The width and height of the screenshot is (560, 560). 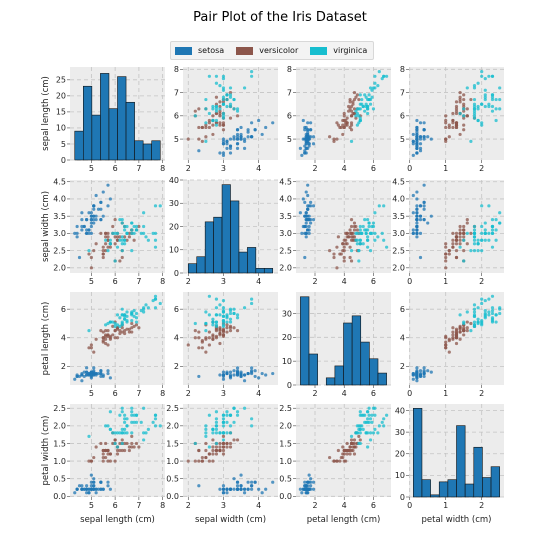 I want to click on y-tick-label: 0.0, so click(x=59, y=496).